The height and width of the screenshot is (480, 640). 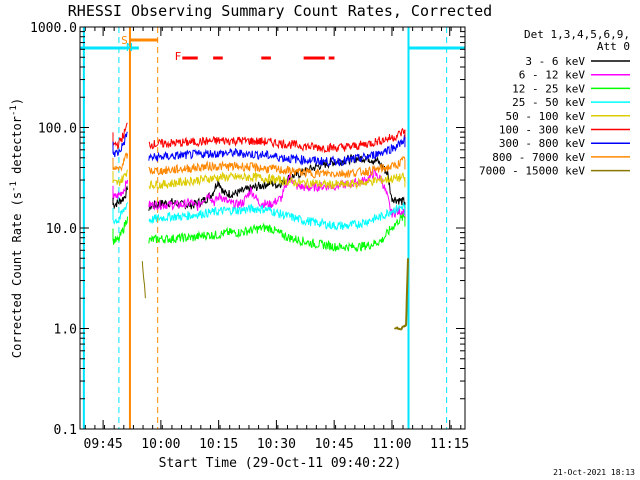 What do you see at coordinates (53, 28) in the screenshot?
I see `y-tick-label: 1000.0` at bounding box center [53, 28].